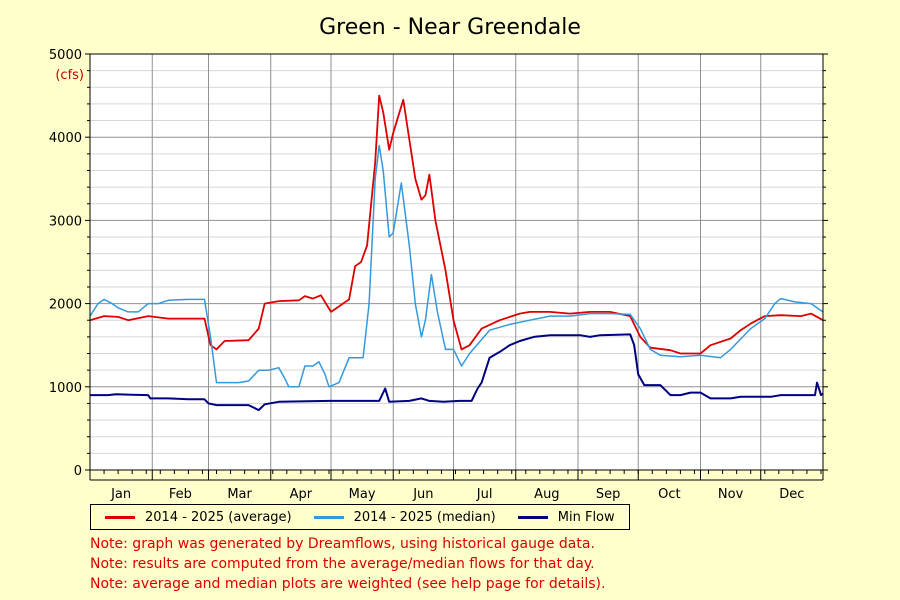 Image resolution: width=900 pixels, height=600 pixels. Describe the element at coordinates (65, 221) in the screenshot. I see `y-tick-label: 3000` at that location.